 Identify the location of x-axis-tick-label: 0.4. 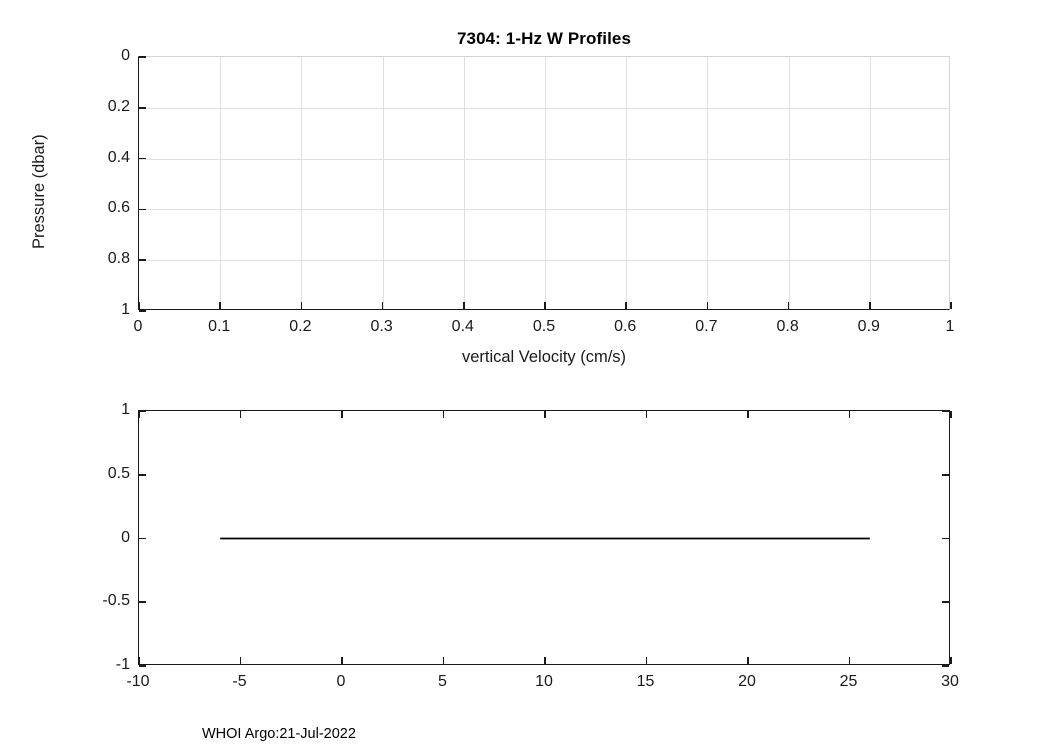
(462, 326).